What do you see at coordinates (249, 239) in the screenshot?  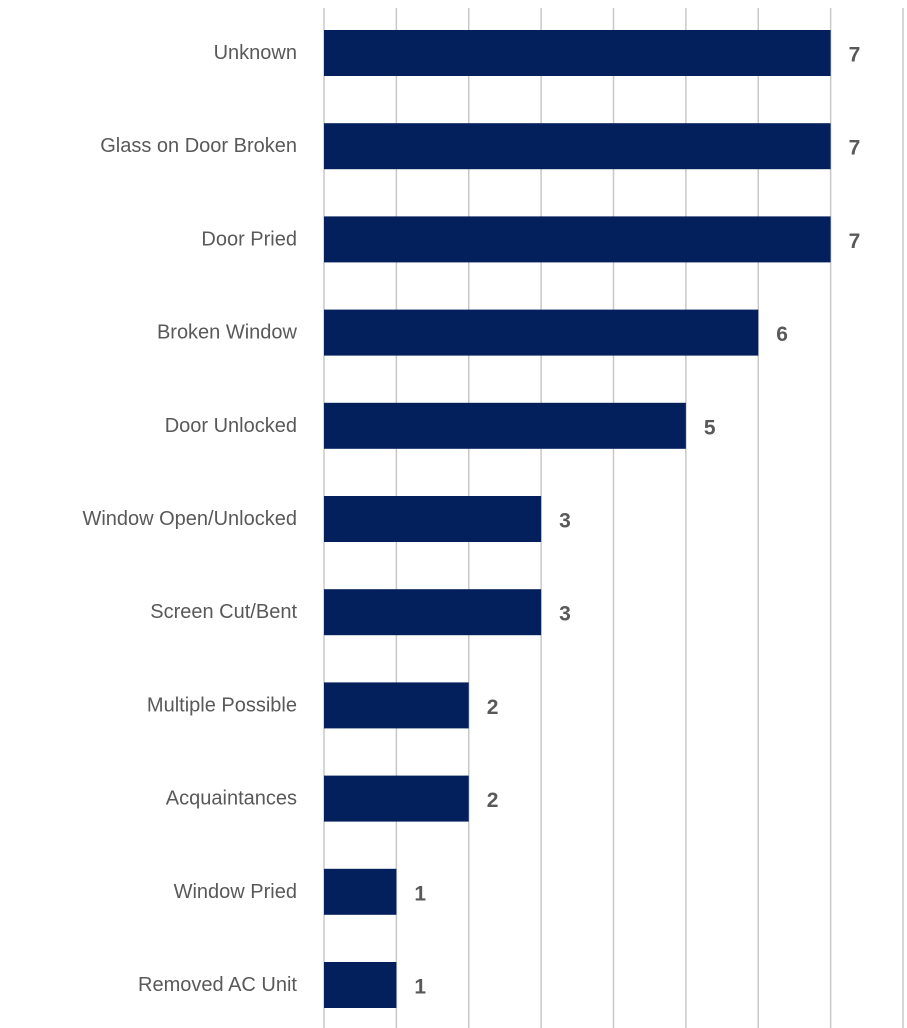 I see `category-label: Door Pried` at bounding box center [249, 239].